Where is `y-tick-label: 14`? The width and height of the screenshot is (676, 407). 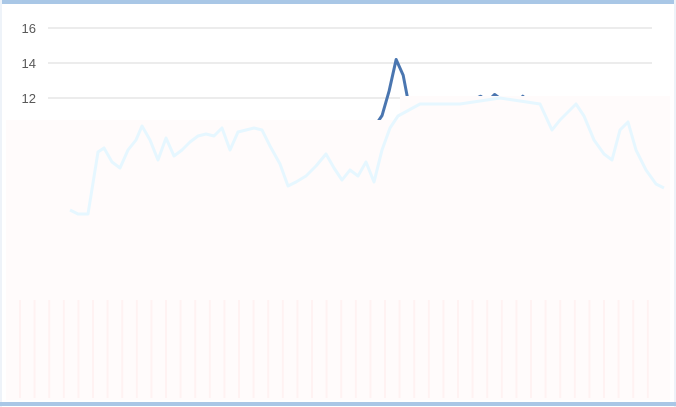
y-tick-label: 14 is located at coordinates (29, 63).